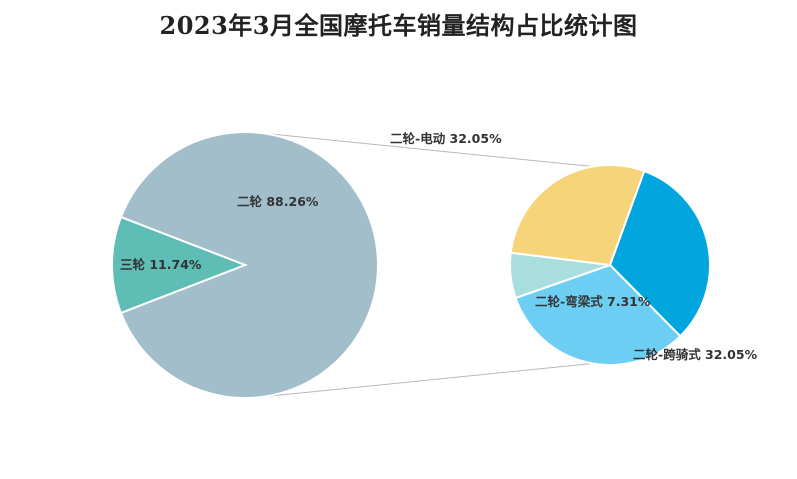  I want to click on pie-slice-二轮-跨骑式, so click(598, 314).